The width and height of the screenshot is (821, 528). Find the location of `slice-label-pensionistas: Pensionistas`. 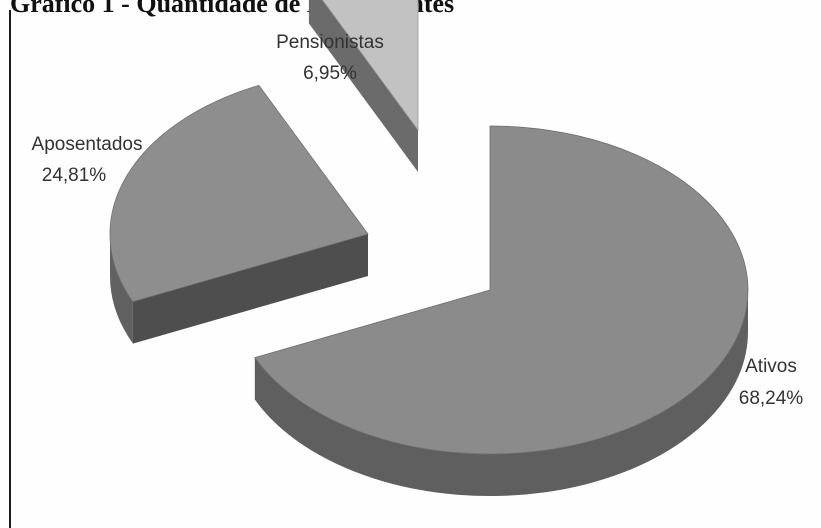

slice-label-pensionistas: Pensionistas is located at coordinates (330, 42).